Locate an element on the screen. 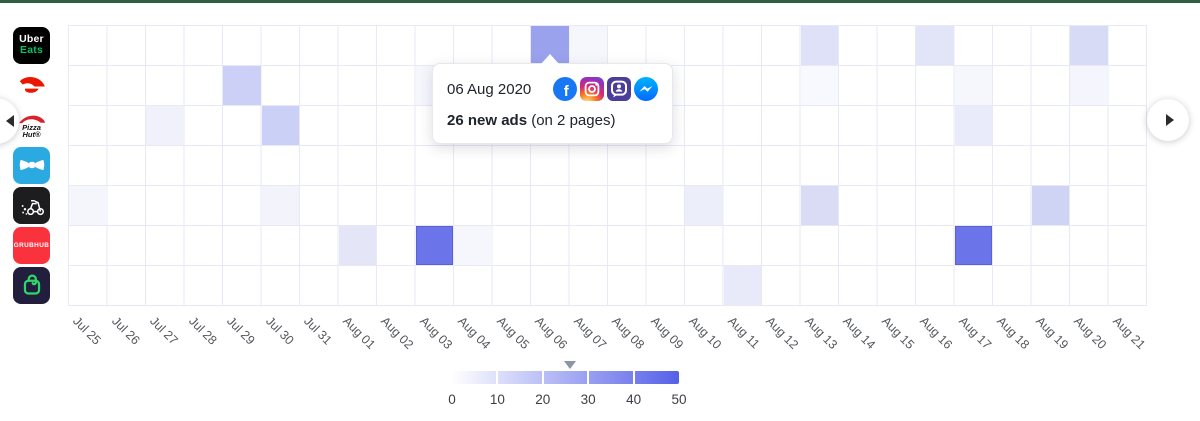  legend-tick-label: 20 is located at coordinates (543, 399).